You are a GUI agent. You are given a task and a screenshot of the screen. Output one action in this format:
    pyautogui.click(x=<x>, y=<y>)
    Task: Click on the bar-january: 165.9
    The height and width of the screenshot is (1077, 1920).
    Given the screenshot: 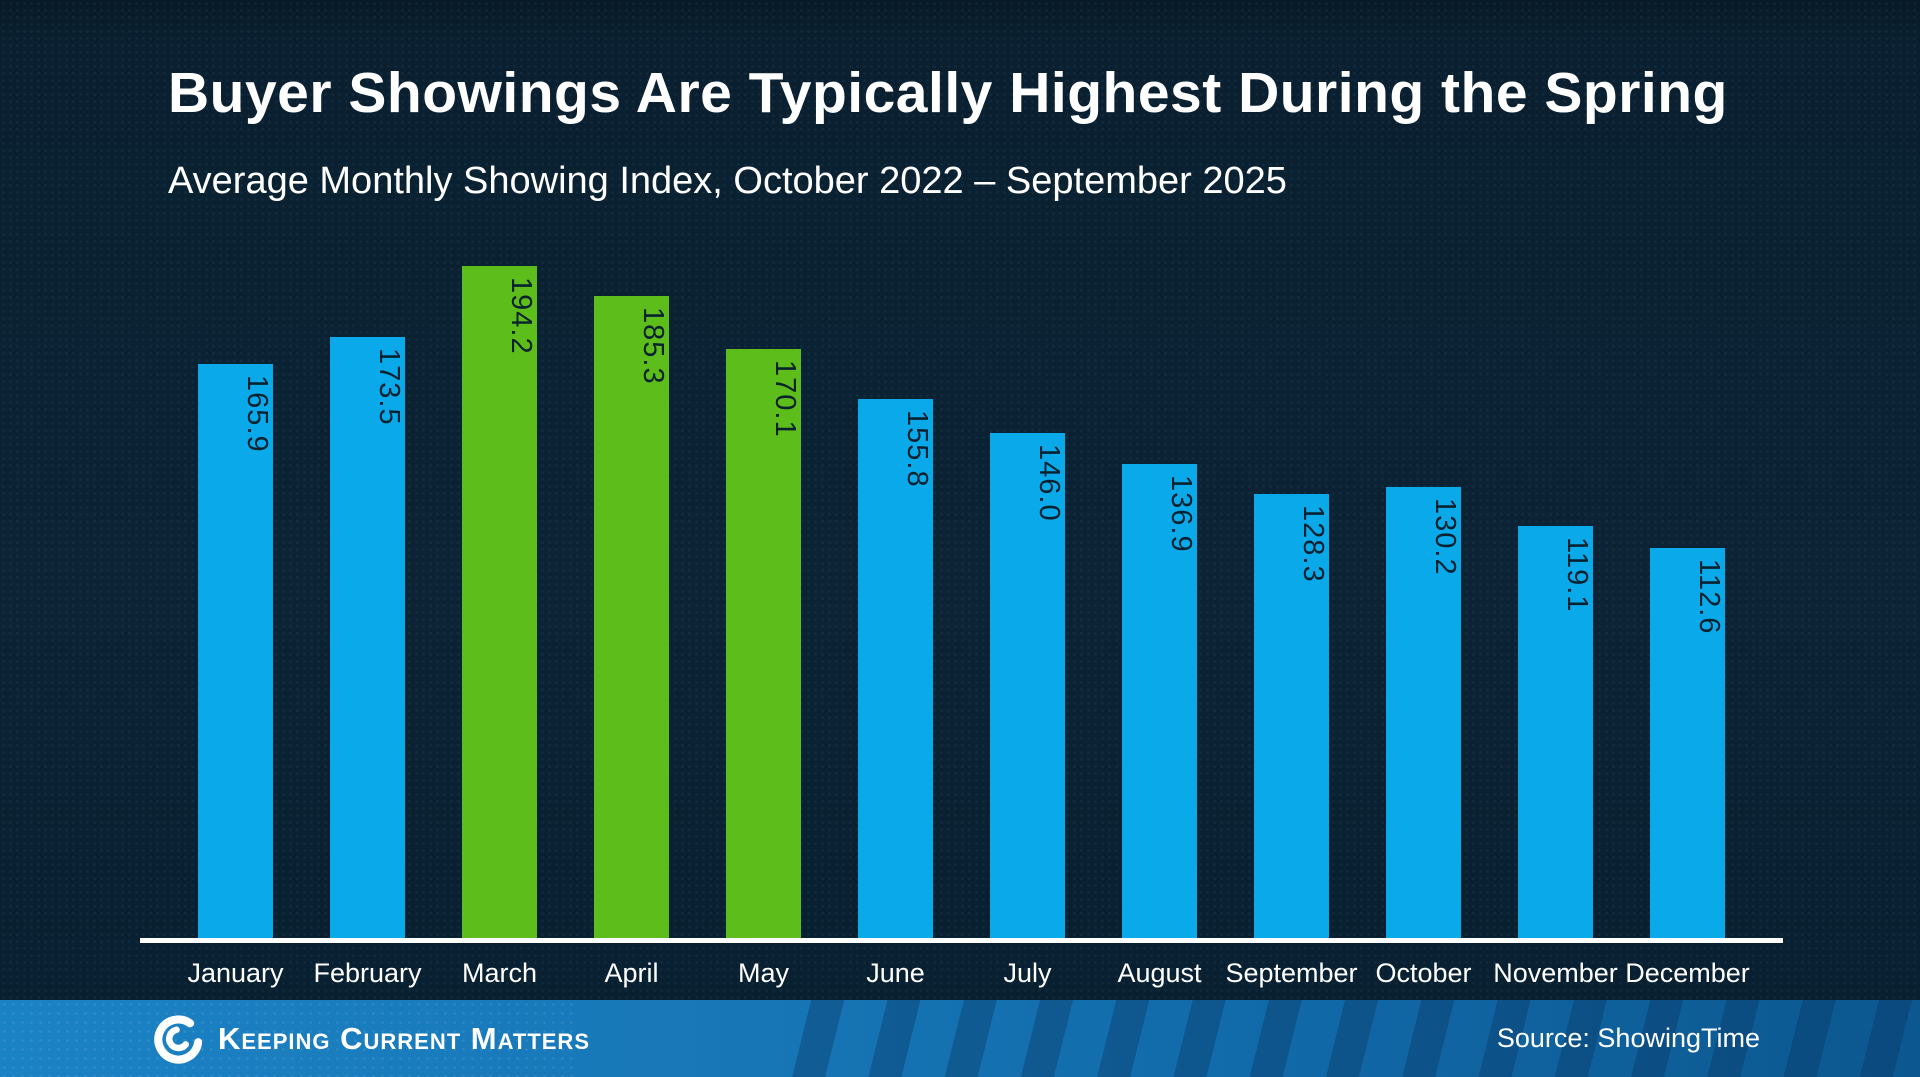 What is the action you would take?
    pyautogui.click(x=235, y=651)
    